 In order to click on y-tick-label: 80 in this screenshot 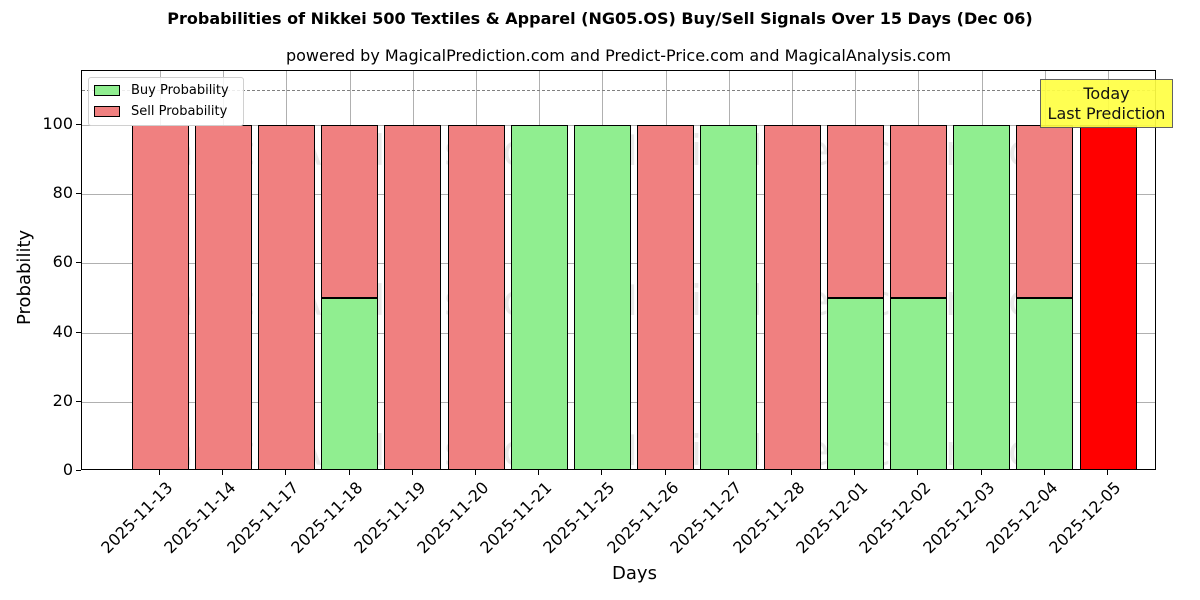, I will do `click(62, 193)`.